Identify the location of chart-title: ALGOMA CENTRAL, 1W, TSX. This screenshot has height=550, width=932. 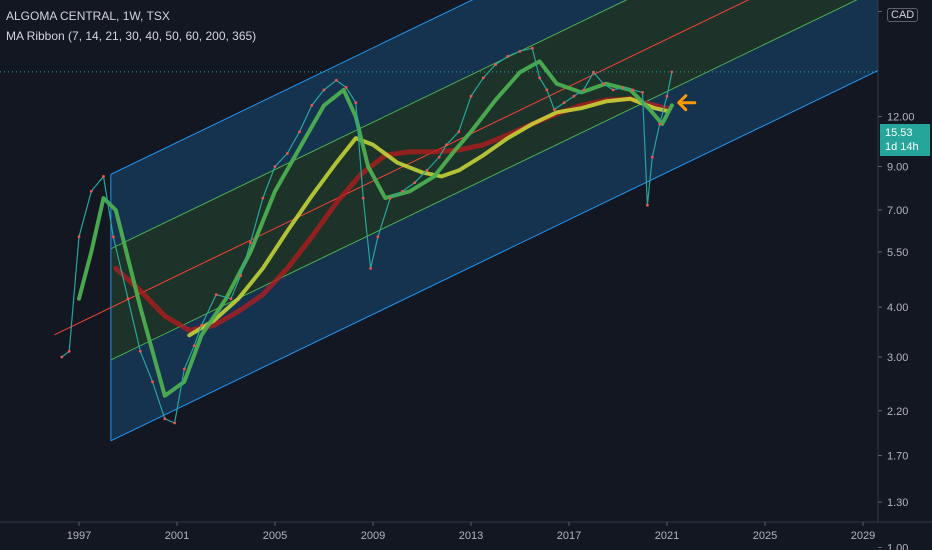
(88, 16).